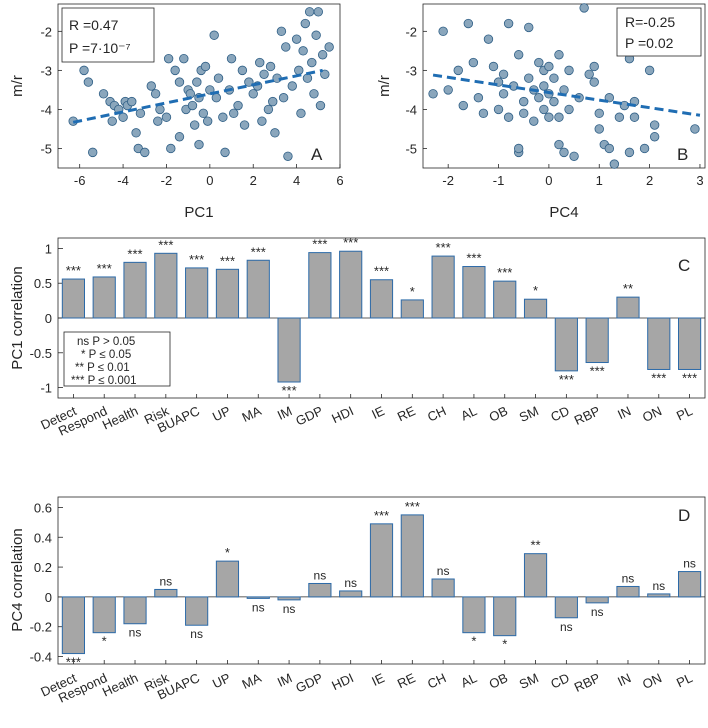 This screenshot has width=708, height=728. What do you see at coordinates (80, 180) in the screenshot?
I see `x-tick-label: -6` at bounding box center [80, 180].